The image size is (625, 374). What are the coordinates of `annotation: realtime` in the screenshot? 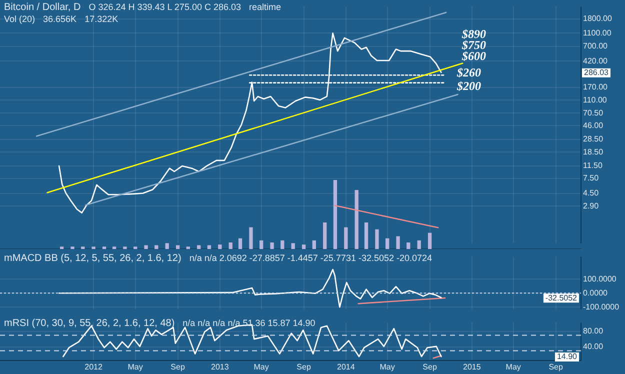 It's located at (265, 7).